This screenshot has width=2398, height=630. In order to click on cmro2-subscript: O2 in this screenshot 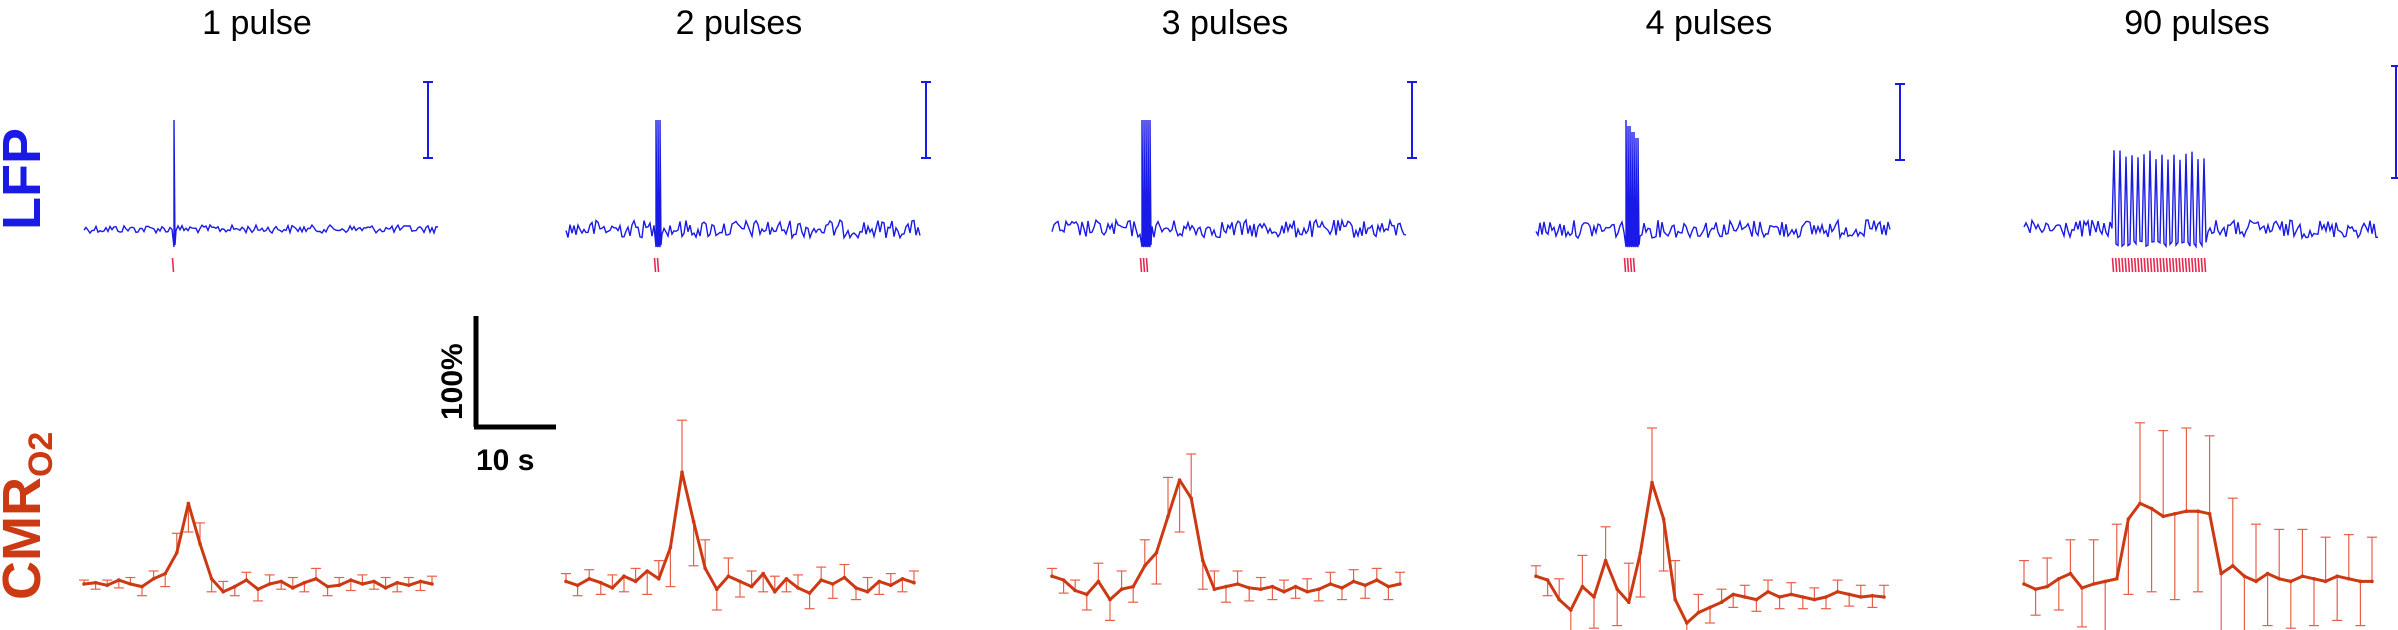, I will do `click(41, 454)`.